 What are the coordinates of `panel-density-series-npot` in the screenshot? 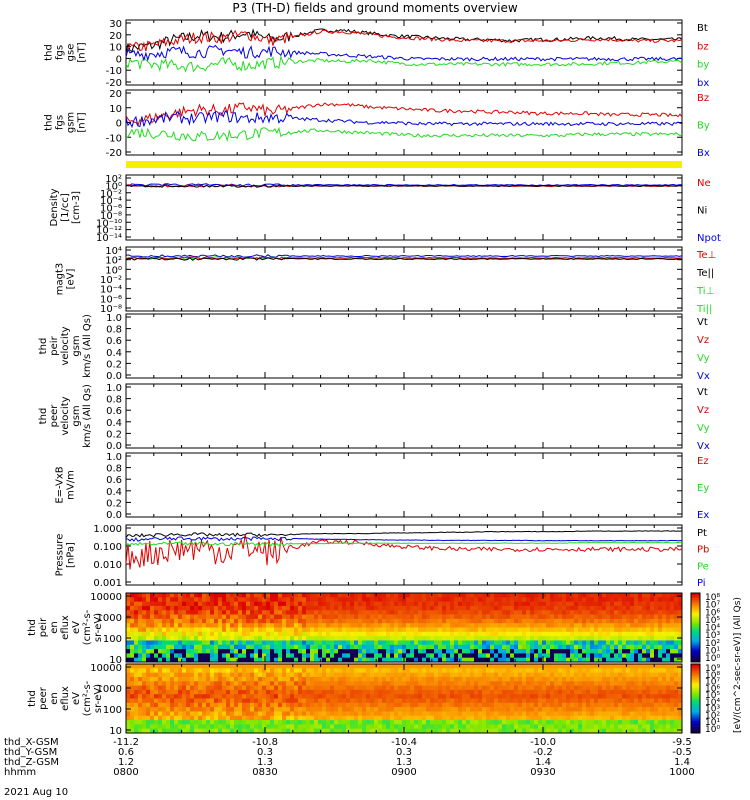 It's located at (404, 185).